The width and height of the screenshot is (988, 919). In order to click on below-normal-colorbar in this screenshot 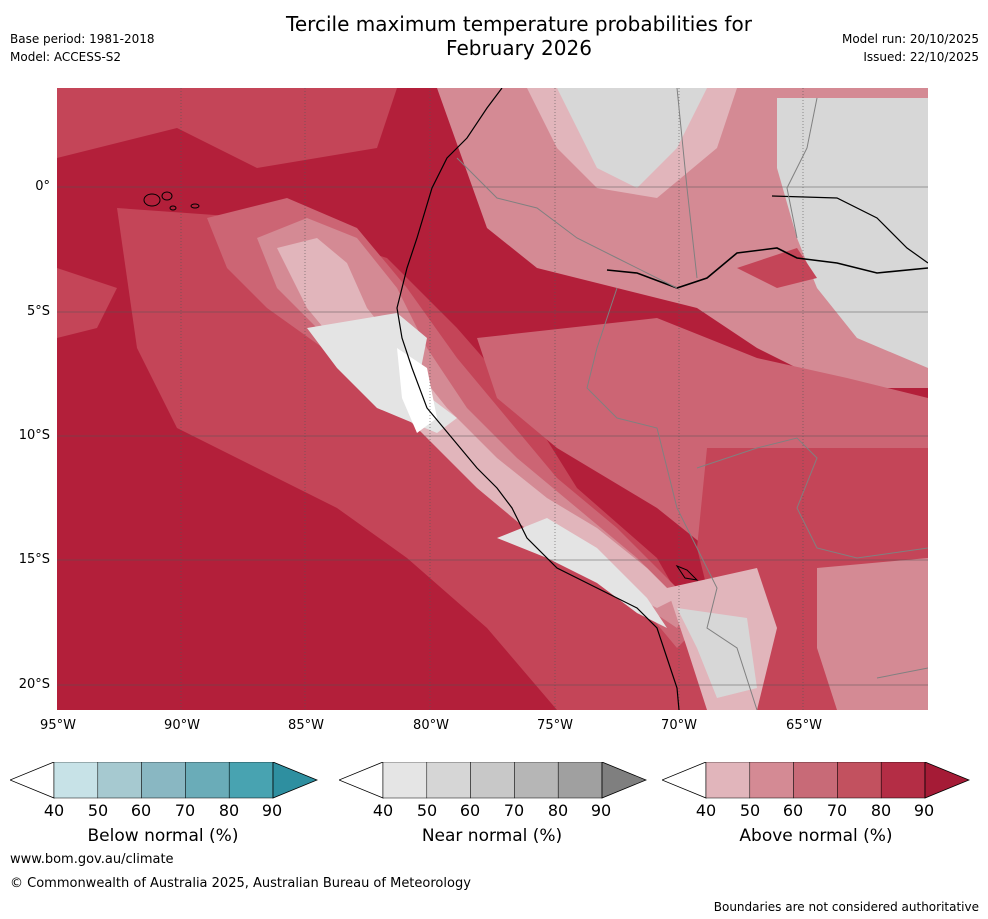, I will do `click(164, 780)`.